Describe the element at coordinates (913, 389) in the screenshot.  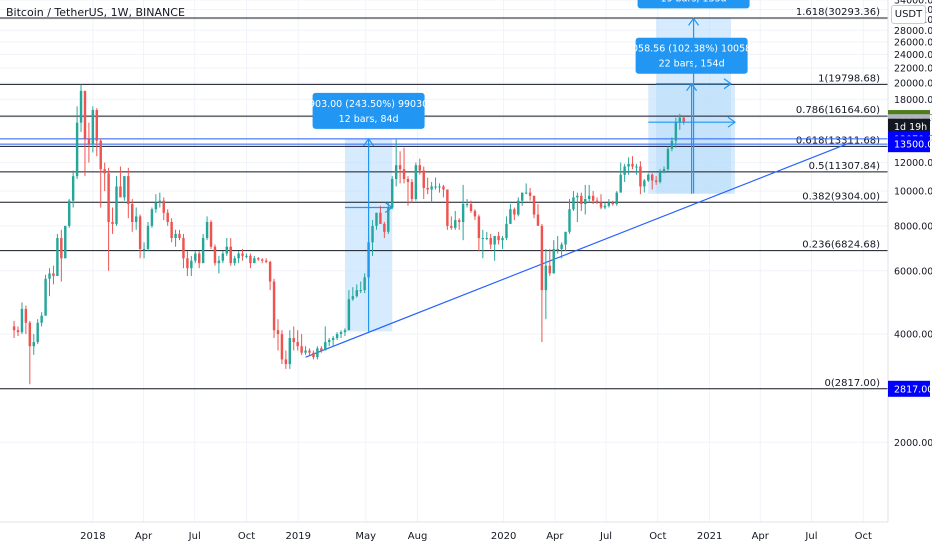
I see `price-tag-label: 2817.00` at that location.